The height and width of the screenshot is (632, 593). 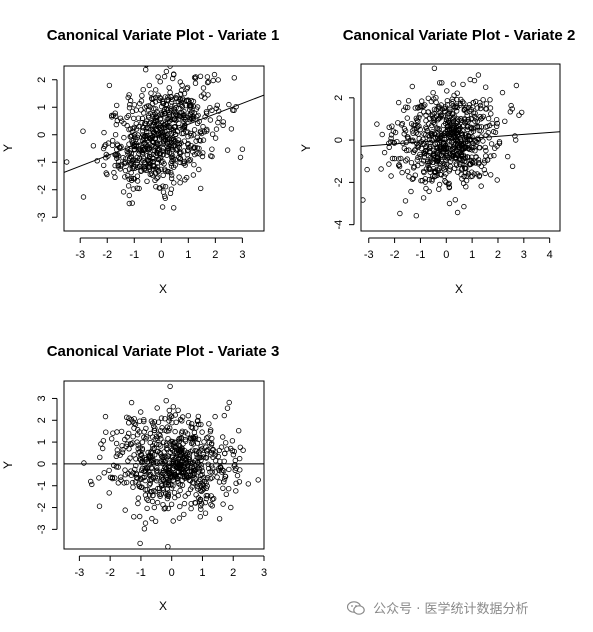 I want to click on y-tick-label: -1, so click(x=42, y=162).